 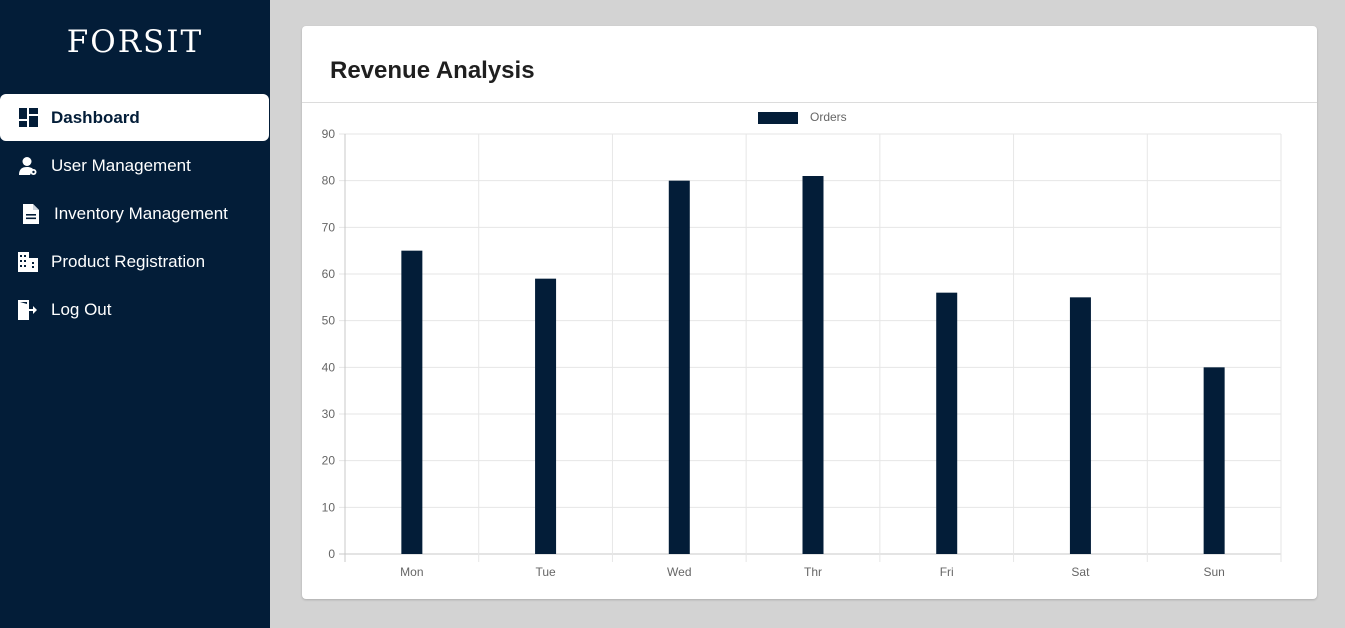 What do you see at coordinates (121, 165) in the screenshot?
I see `sidebar-item-label: User Management` at bounding box center [121, 165].